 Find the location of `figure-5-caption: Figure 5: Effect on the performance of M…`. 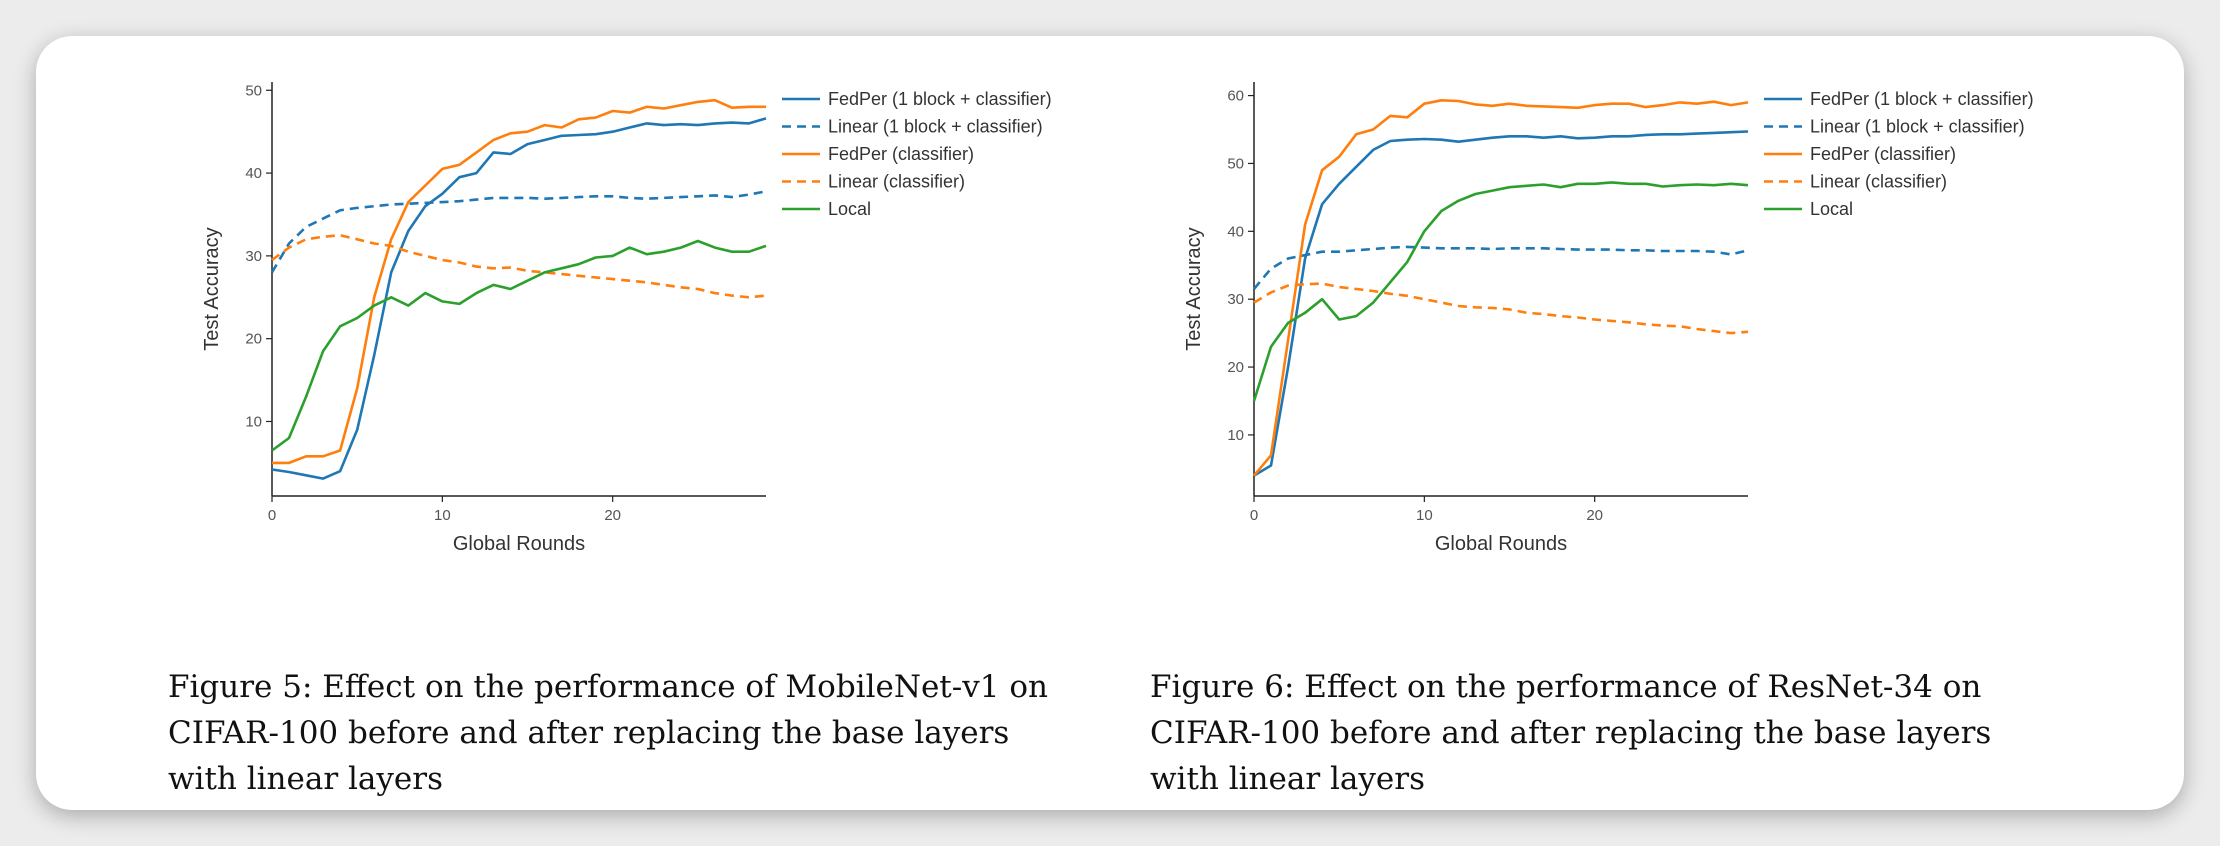

figure-5-caption: Figure 5: Effect on the performance of M… is located at coordinates (608, 733).